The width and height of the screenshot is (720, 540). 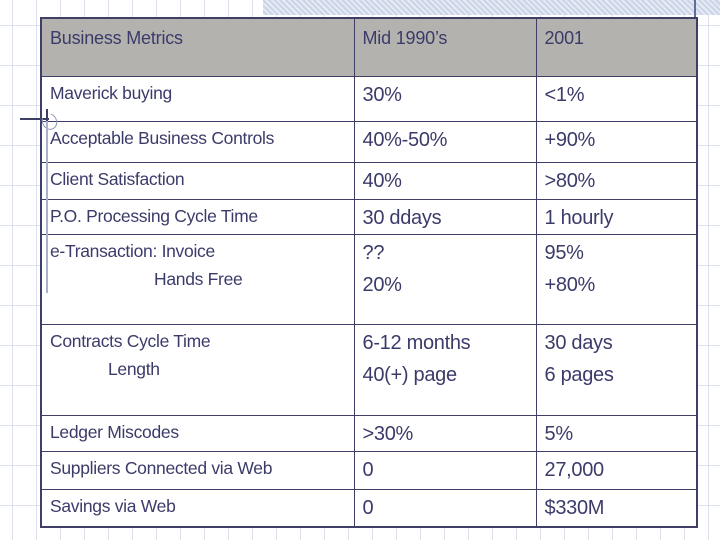 I want to click on cell-2001-value: >80%, so click(x=616, y=180).